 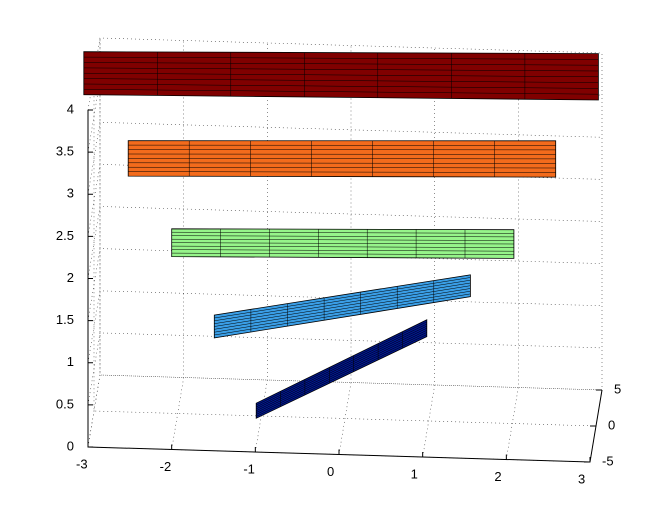 What do you see at coordinates (611, 424) in the screenshot?
I see `y-tick-label: 0` at bounding box center [611, 424].